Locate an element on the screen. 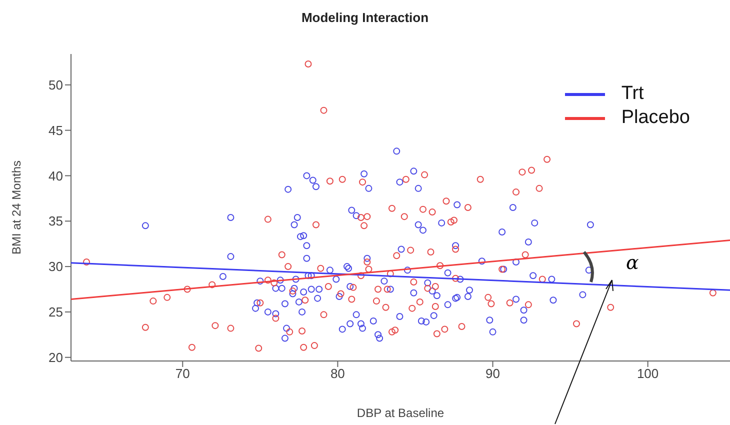 The image size is (730, 425). y-tick-label: 35 is located at coordinates (55, 221).